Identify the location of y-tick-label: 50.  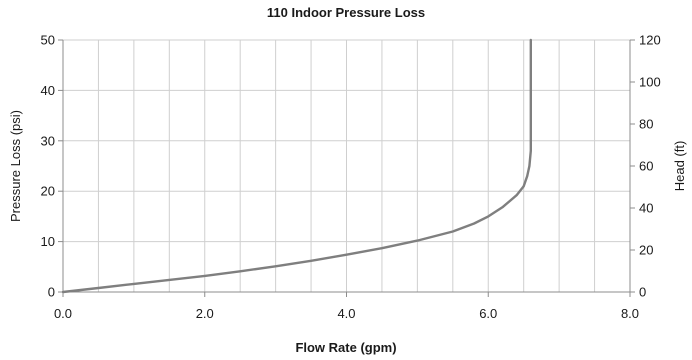
(48, 40).